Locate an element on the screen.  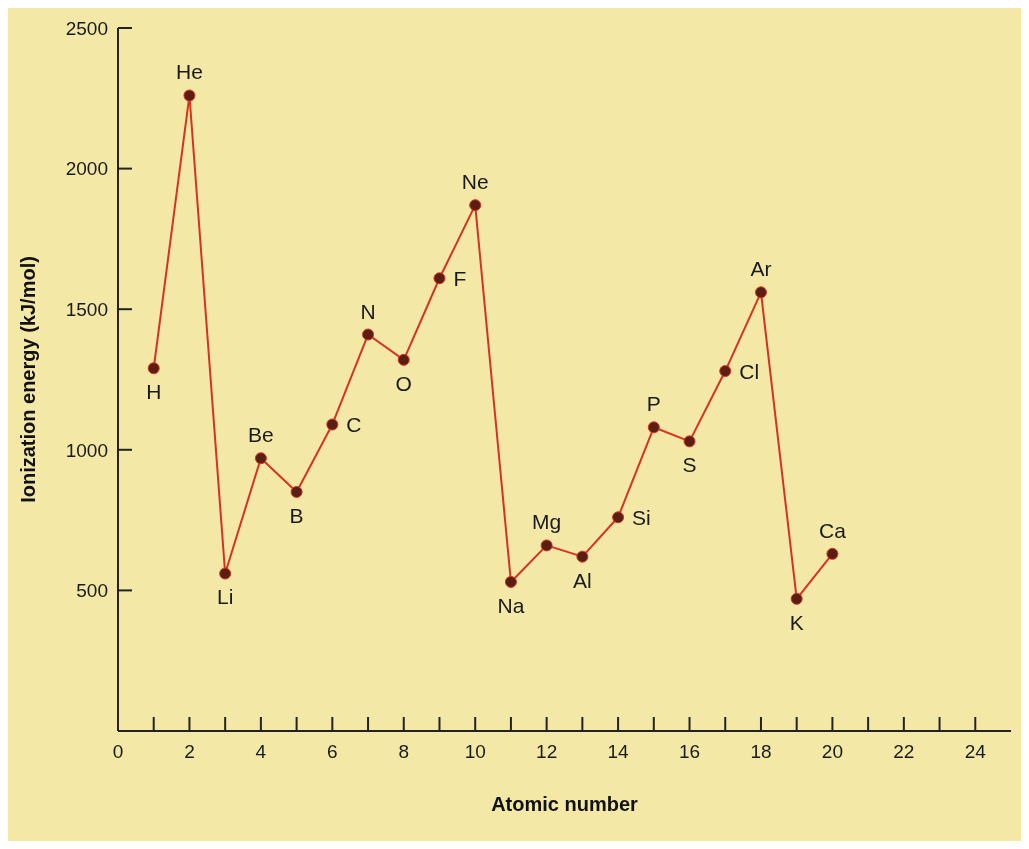
annotation: S is located at coordinates (689, 465).